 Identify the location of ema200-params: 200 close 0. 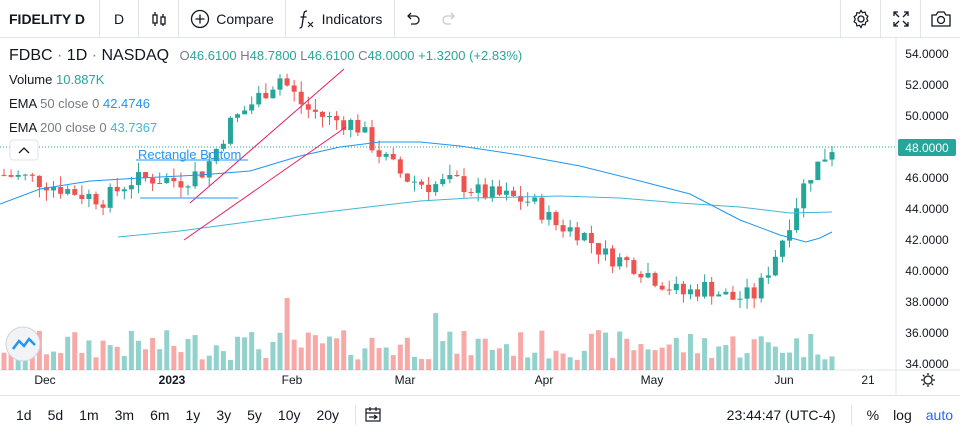
(73, 127).